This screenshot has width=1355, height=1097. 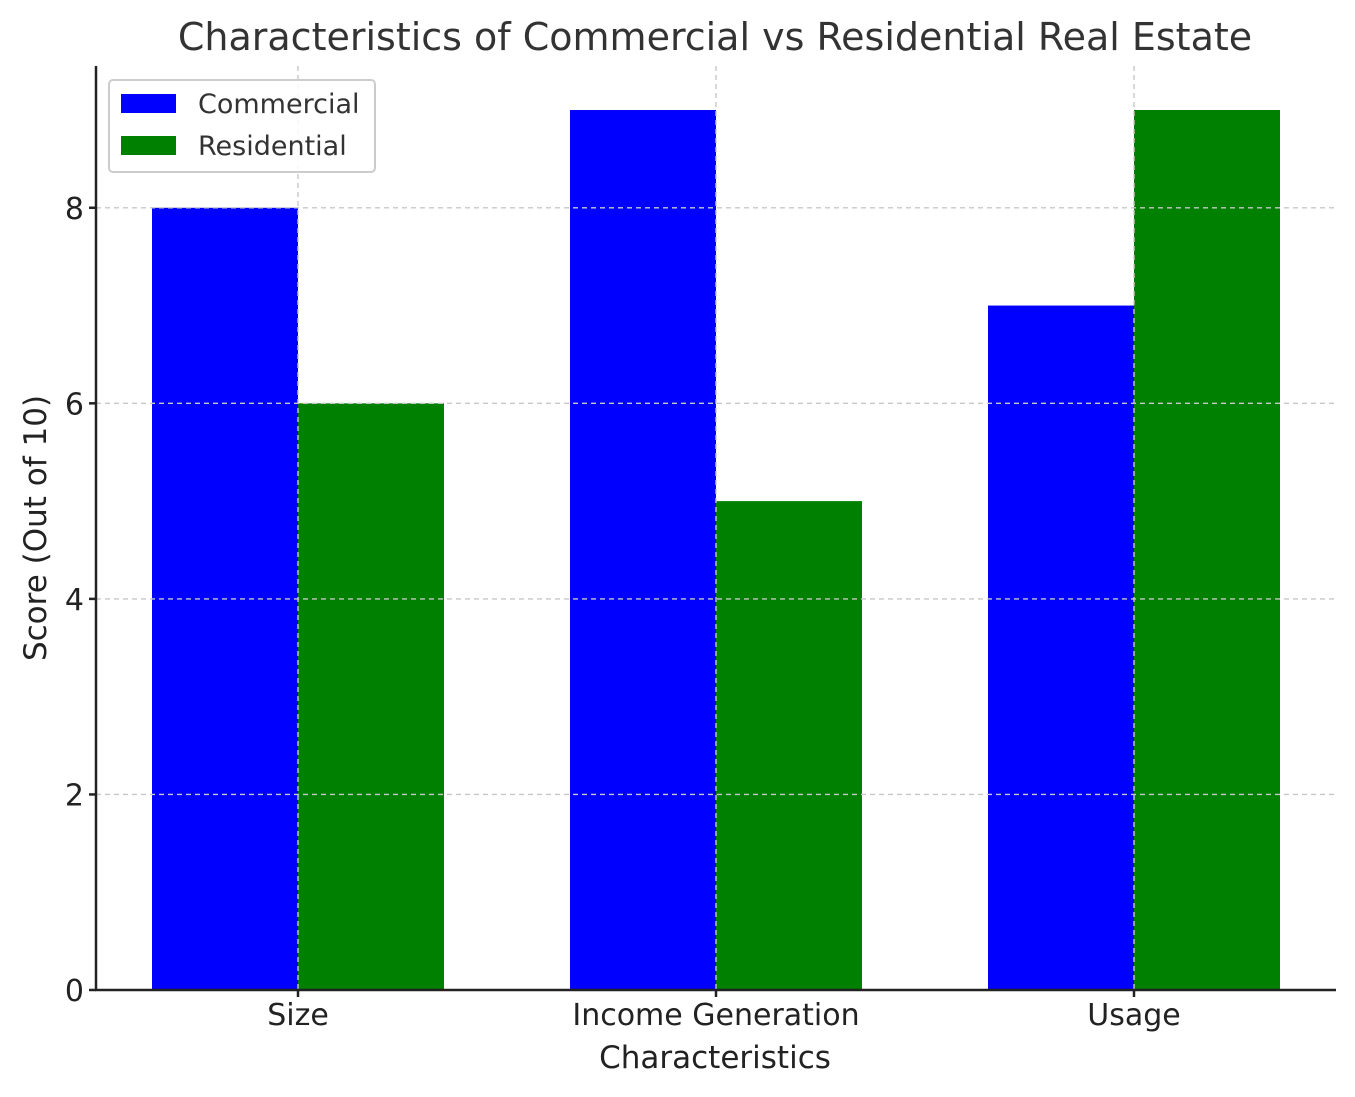 I want to click on bar-residential-income-generation, so click(x=789, y=745).